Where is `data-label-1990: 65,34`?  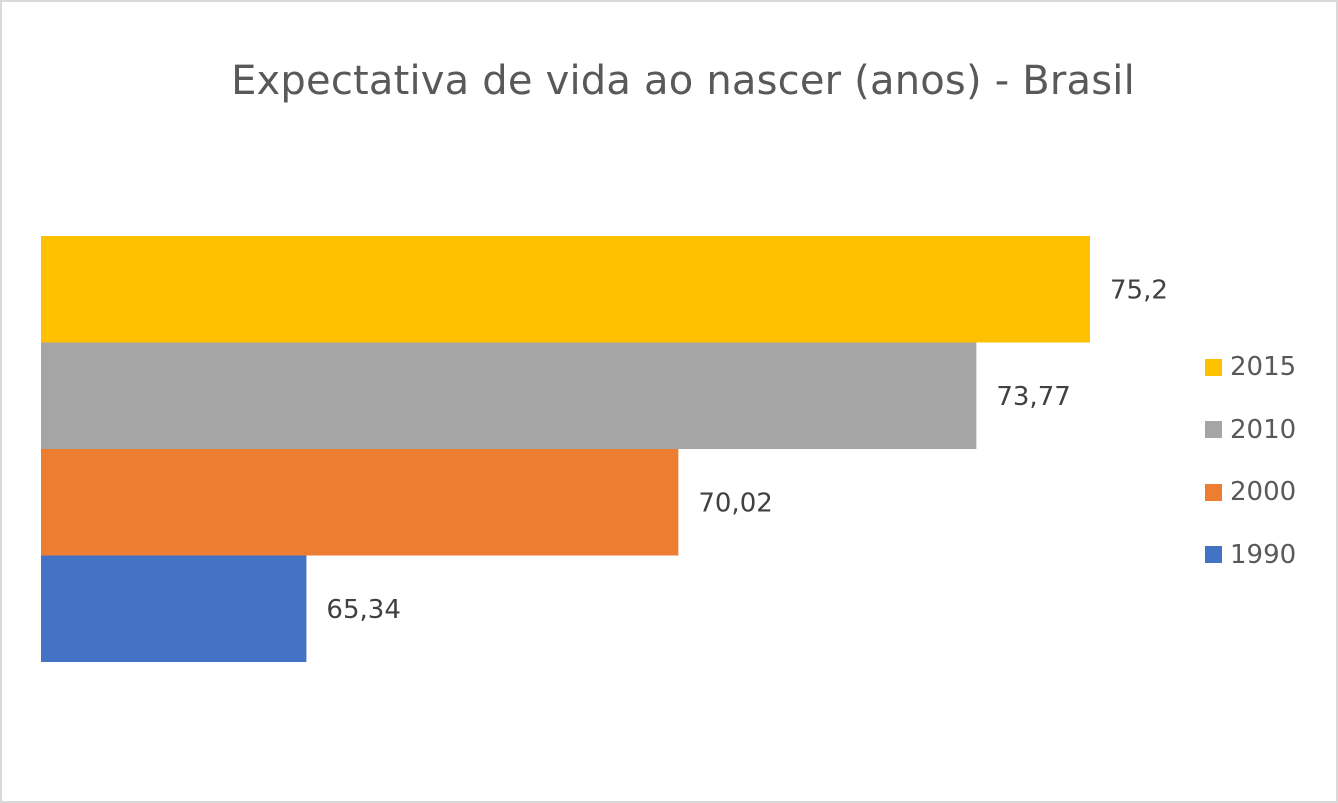
data-label-1990: 65,34 is located at coordinates (363, 610).